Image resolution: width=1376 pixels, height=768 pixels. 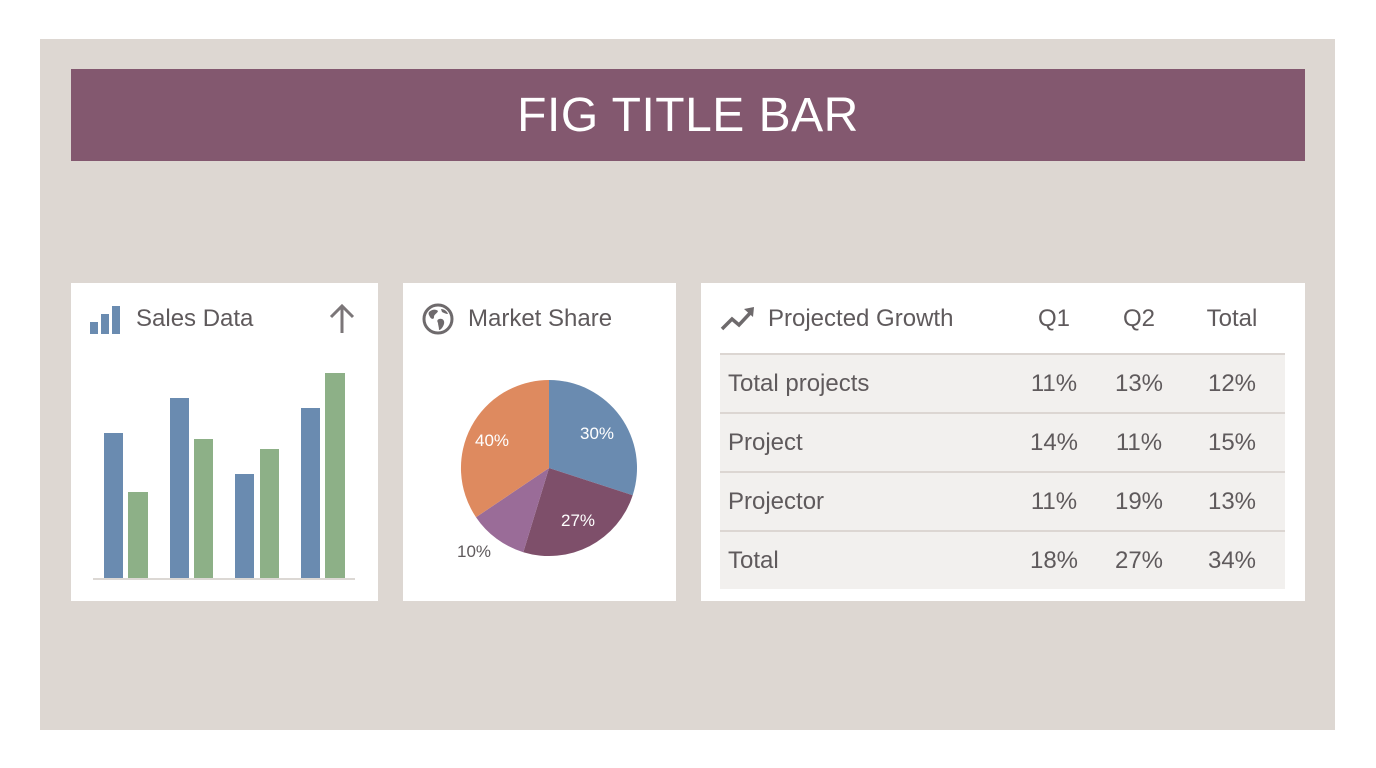 I want to click on cell-q2: 27%, so click(x=1139, y=560).